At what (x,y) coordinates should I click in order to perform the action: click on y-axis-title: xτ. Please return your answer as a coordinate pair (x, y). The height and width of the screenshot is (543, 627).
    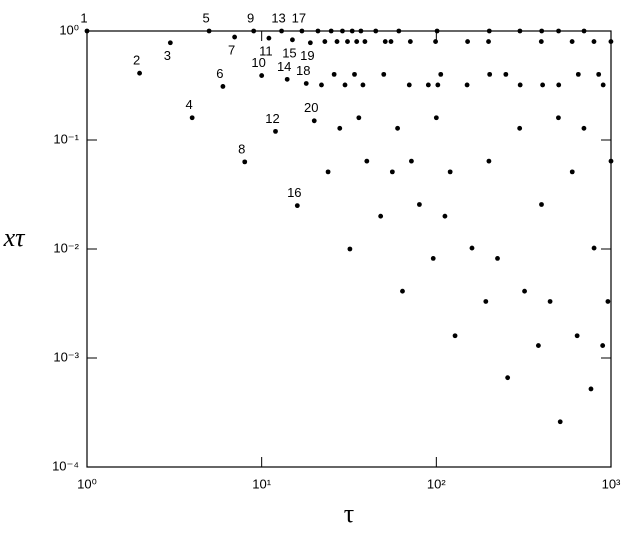
    Looking at the image, I should click on (15, 237).